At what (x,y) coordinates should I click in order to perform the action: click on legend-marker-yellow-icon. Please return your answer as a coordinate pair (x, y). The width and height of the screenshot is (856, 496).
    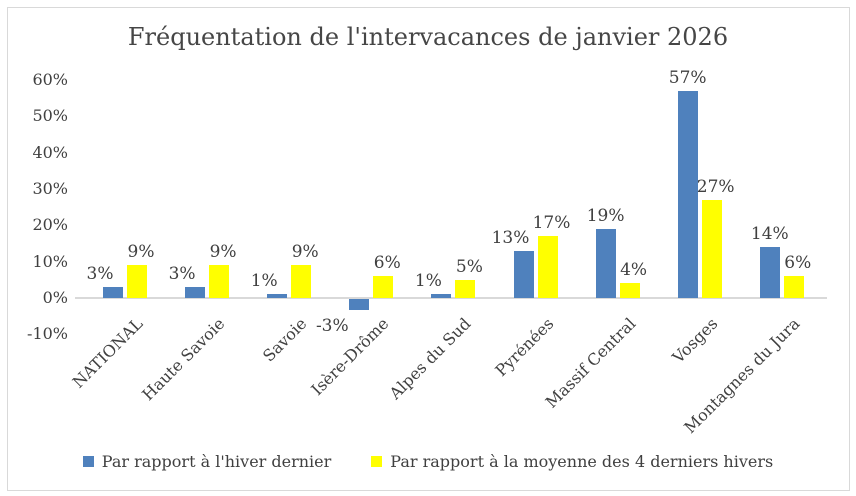
    Looking at the image, I should click on (377, 461).